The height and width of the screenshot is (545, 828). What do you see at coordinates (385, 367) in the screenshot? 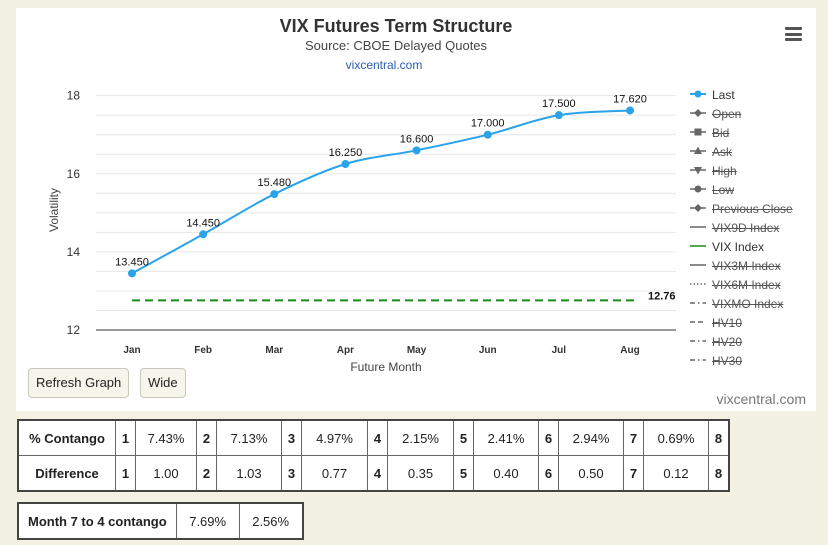
I see `x-axis-title: Future Month` at bounding box center [385, 367].